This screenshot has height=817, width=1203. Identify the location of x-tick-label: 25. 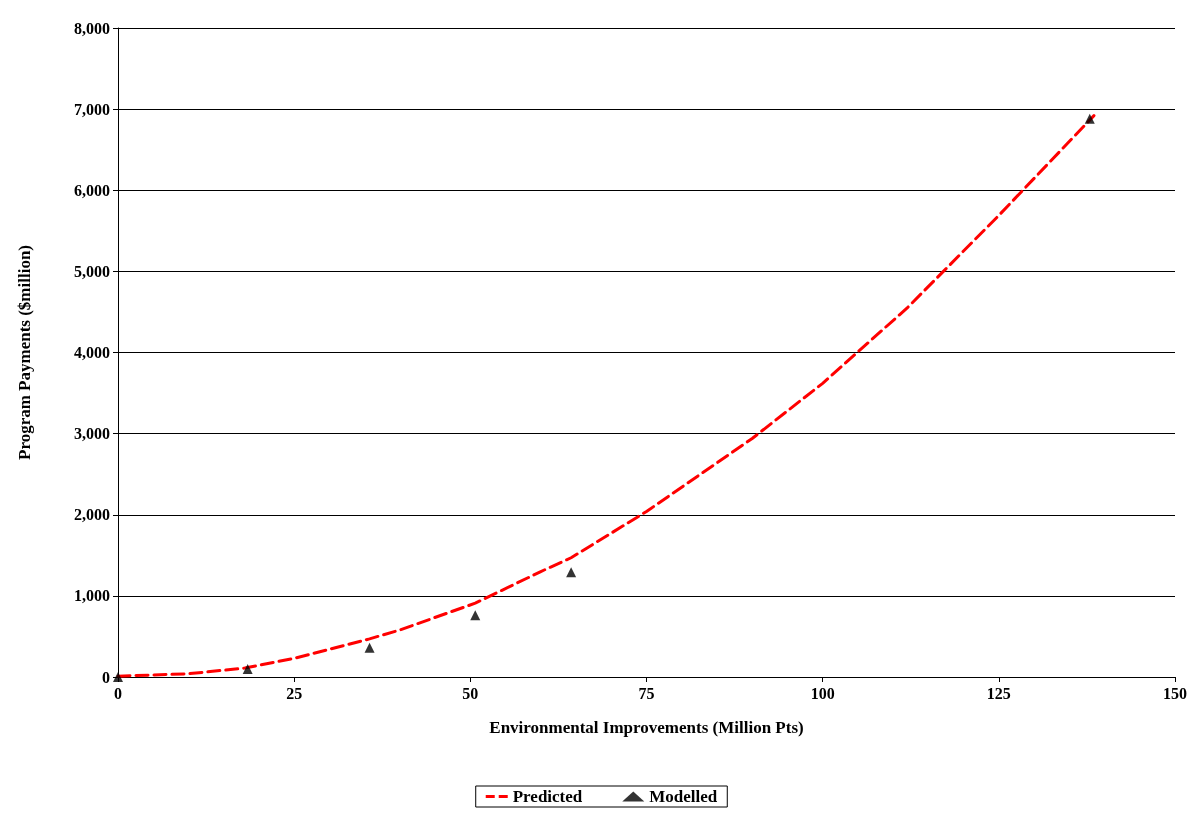
(294, 693).